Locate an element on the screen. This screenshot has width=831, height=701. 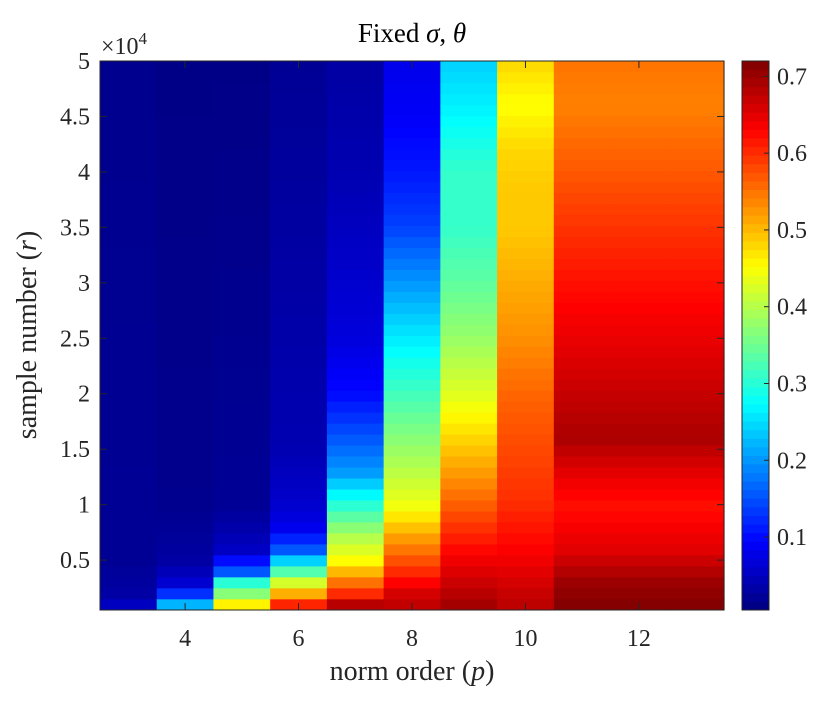
x-tick-label: 6 is located at coordinates (299, 639).